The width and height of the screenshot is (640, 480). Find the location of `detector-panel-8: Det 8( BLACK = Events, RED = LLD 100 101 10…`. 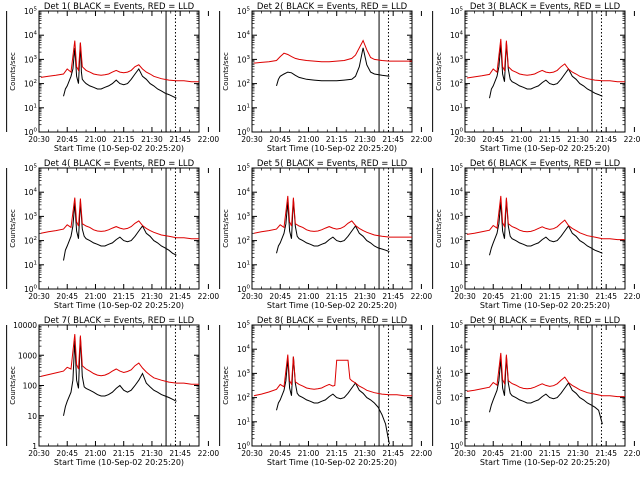

detector-panel-8: Det 8( BLACK = Events, RED = LLD 100 101 10… is located at coordinates (325, 391).